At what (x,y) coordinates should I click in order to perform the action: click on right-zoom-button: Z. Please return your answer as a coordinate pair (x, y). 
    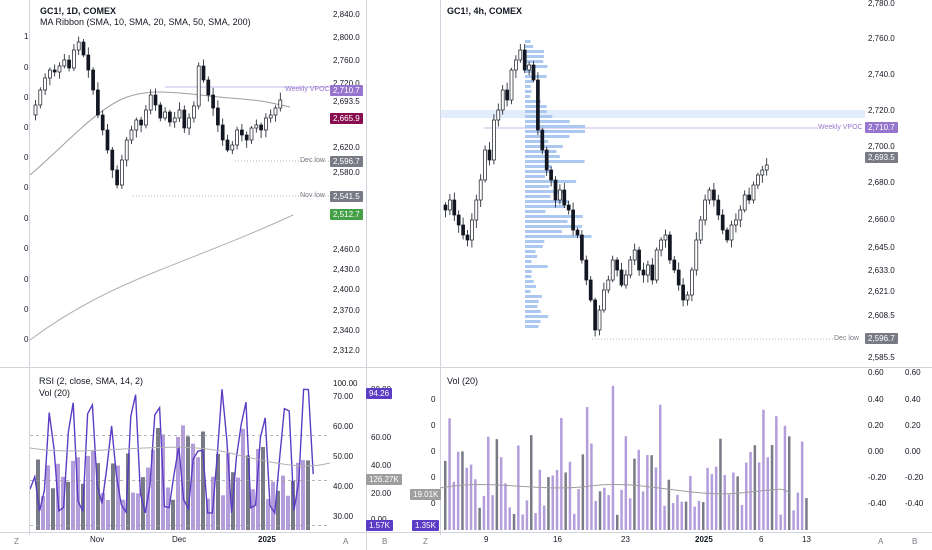
    Looking at the image, I should click on (425, 541).